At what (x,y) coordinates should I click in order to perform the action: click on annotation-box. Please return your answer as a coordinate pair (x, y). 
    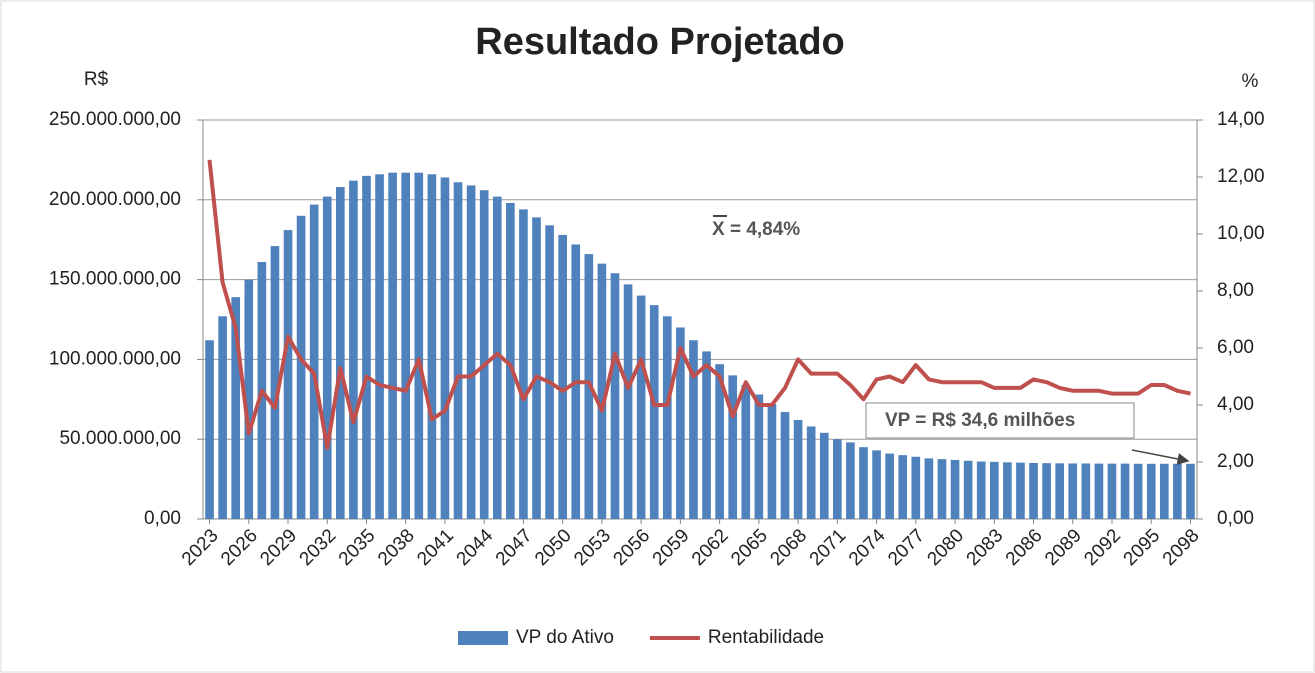
    Looking at the image, I should click on (1000, 420).